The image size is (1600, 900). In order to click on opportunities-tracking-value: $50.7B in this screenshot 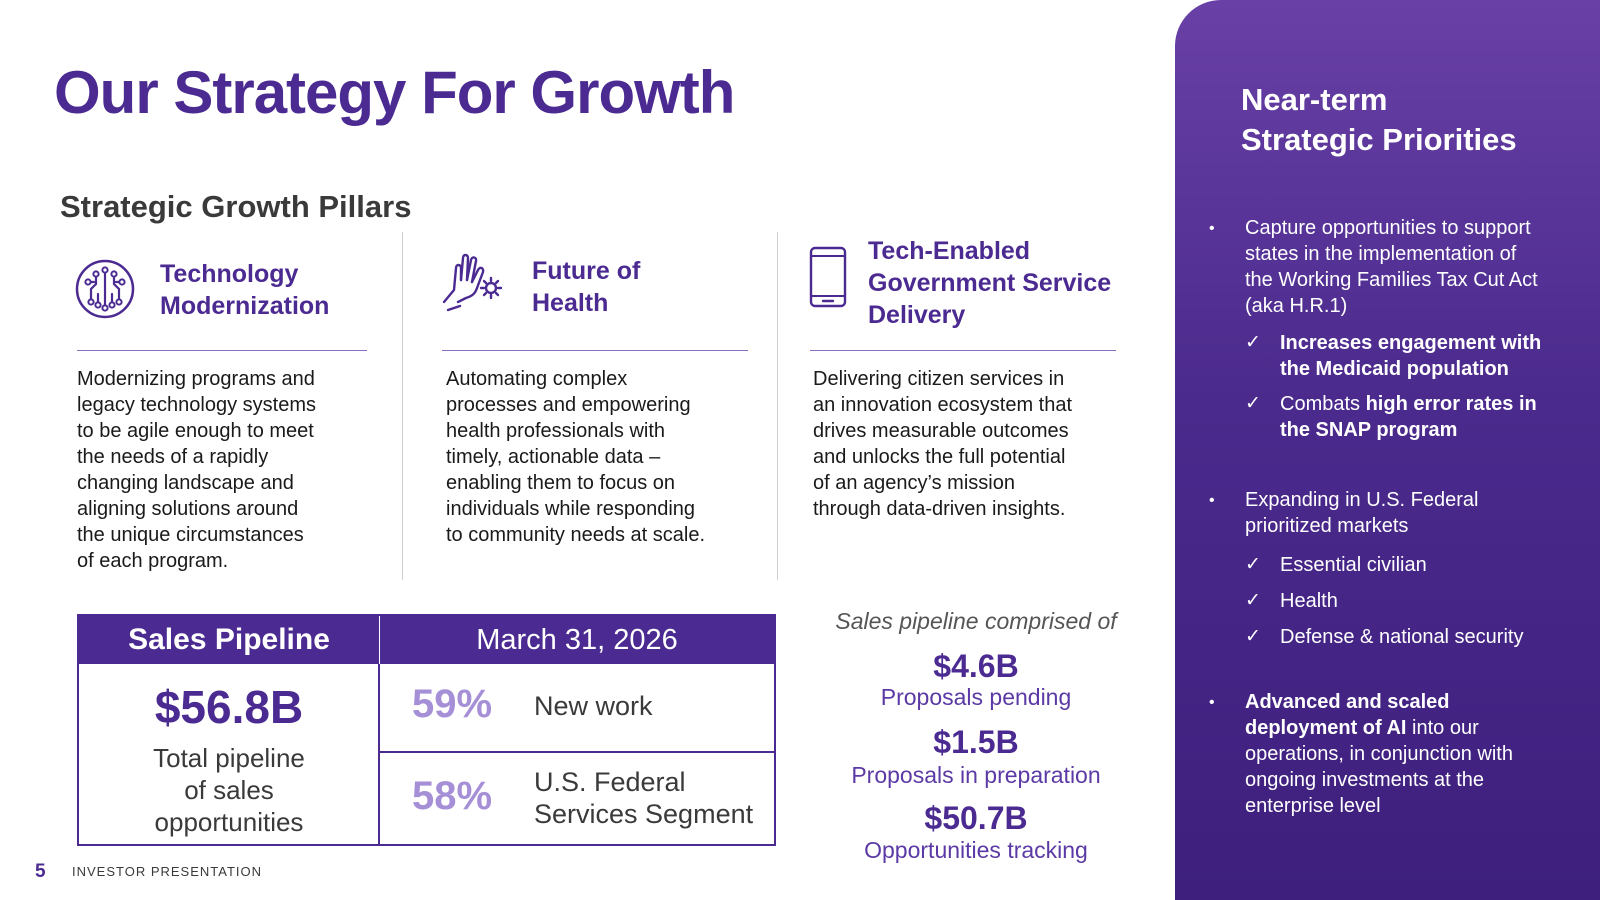, I will do `click(976, 818)`.